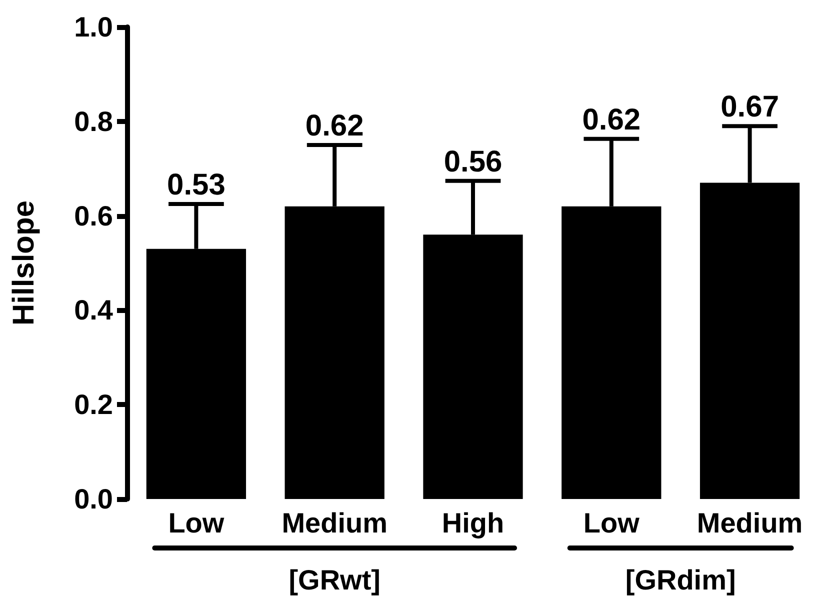 The height and width of the screenshot is (596, 835). I want to click on y-tick-label: 0.4, so click(94, 310).